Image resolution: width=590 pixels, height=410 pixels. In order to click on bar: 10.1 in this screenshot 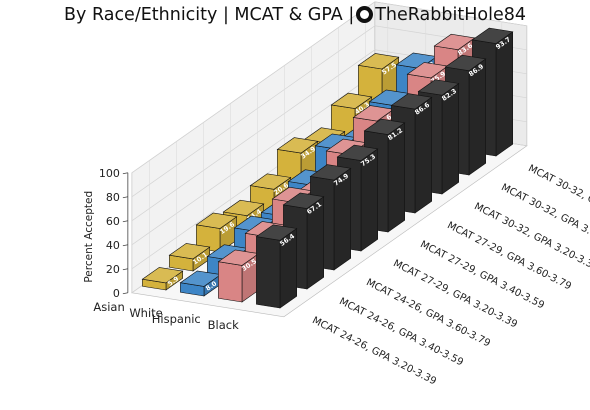, I will do `click(189, 257)`.